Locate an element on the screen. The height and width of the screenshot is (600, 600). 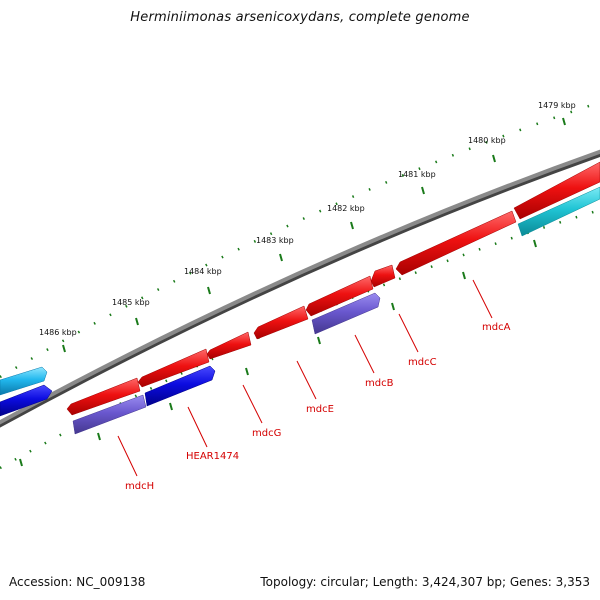
gene-label-mdcC: mdcC is located at coordinates (422, 362).